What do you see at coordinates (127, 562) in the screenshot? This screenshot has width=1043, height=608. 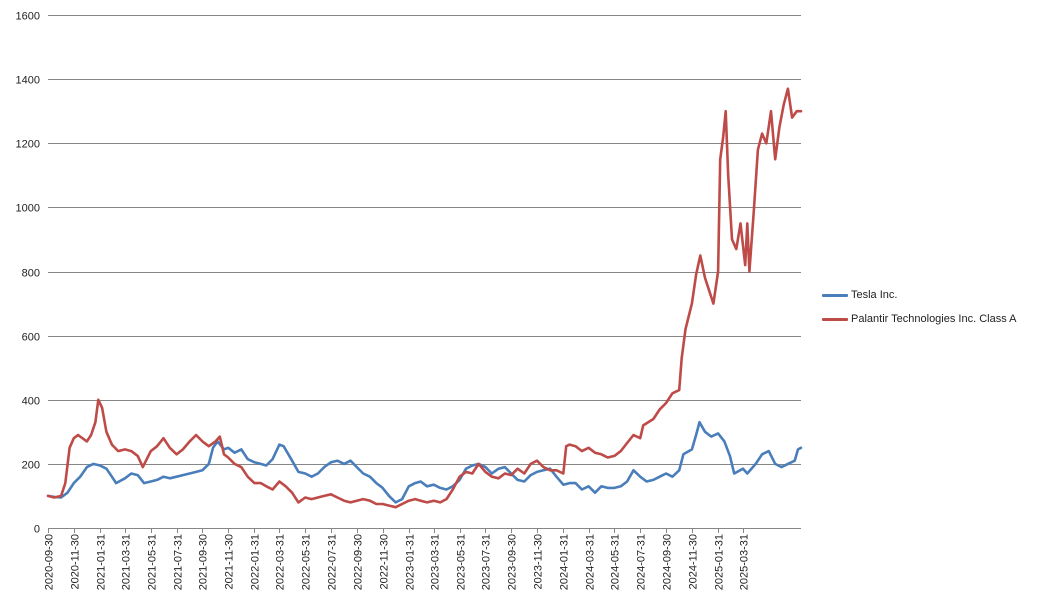 I see `x-tick-label: 2021-03-31` at bounding box center [127, 562].